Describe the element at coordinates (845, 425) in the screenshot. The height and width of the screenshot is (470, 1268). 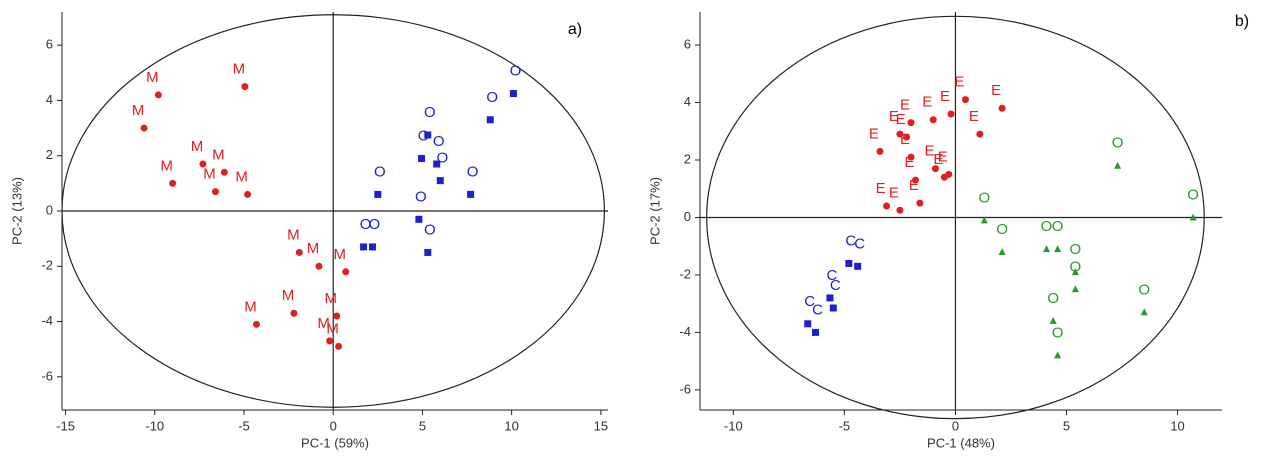
I see `x-tick-label: -5` at that location.